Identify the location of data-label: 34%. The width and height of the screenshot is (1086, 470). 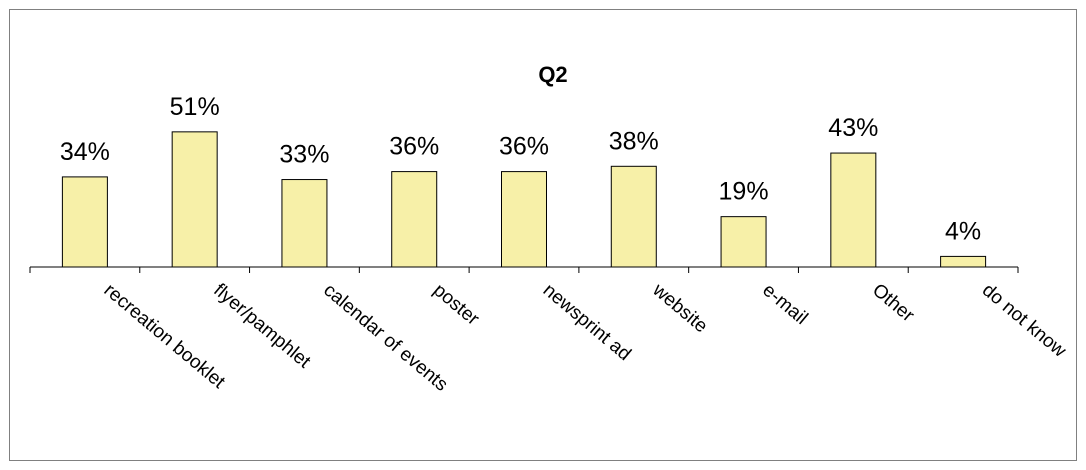
(85, 152).